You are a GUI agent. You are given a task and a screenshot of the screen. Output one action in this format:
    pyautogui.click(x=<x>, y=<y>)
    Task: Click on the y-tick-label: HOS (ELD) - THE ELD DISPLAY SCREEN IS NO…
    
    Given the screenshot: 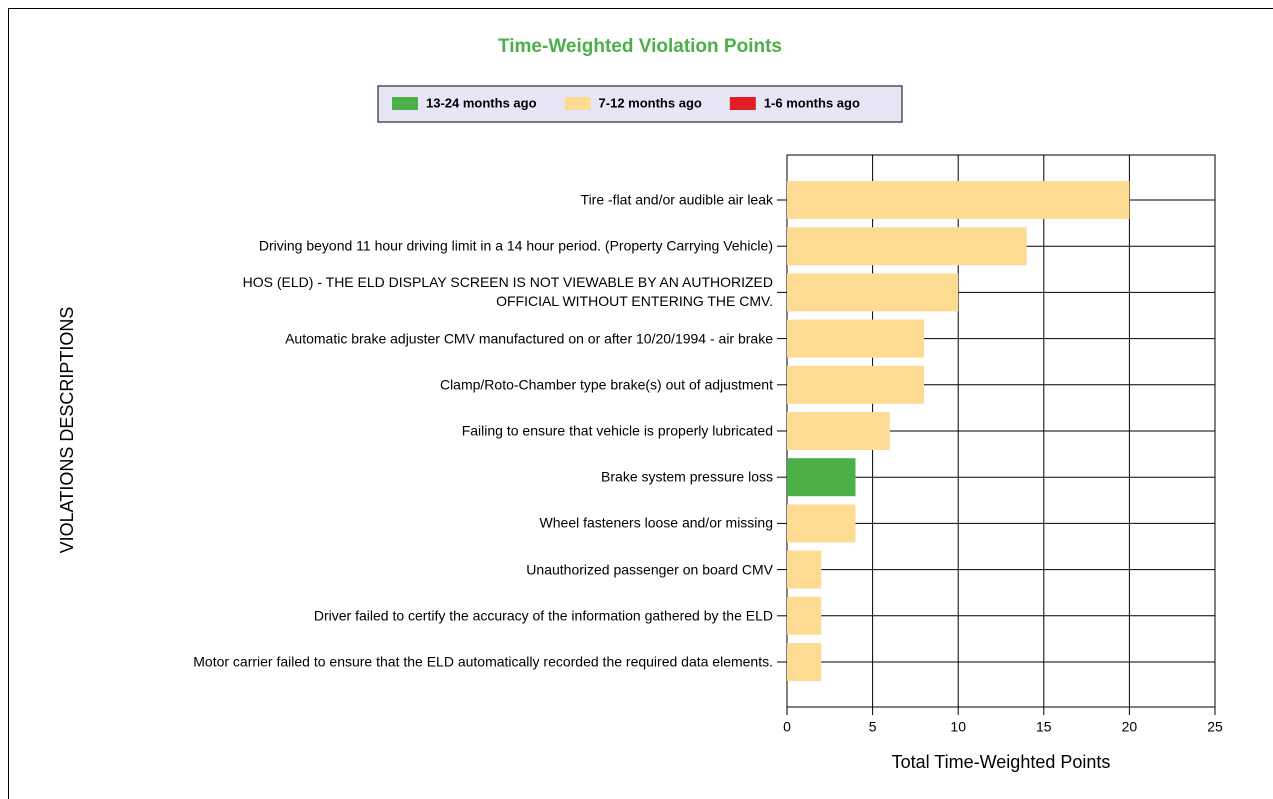 What is the action you would take?
    pyautogui.click(x=507, y=292)
    